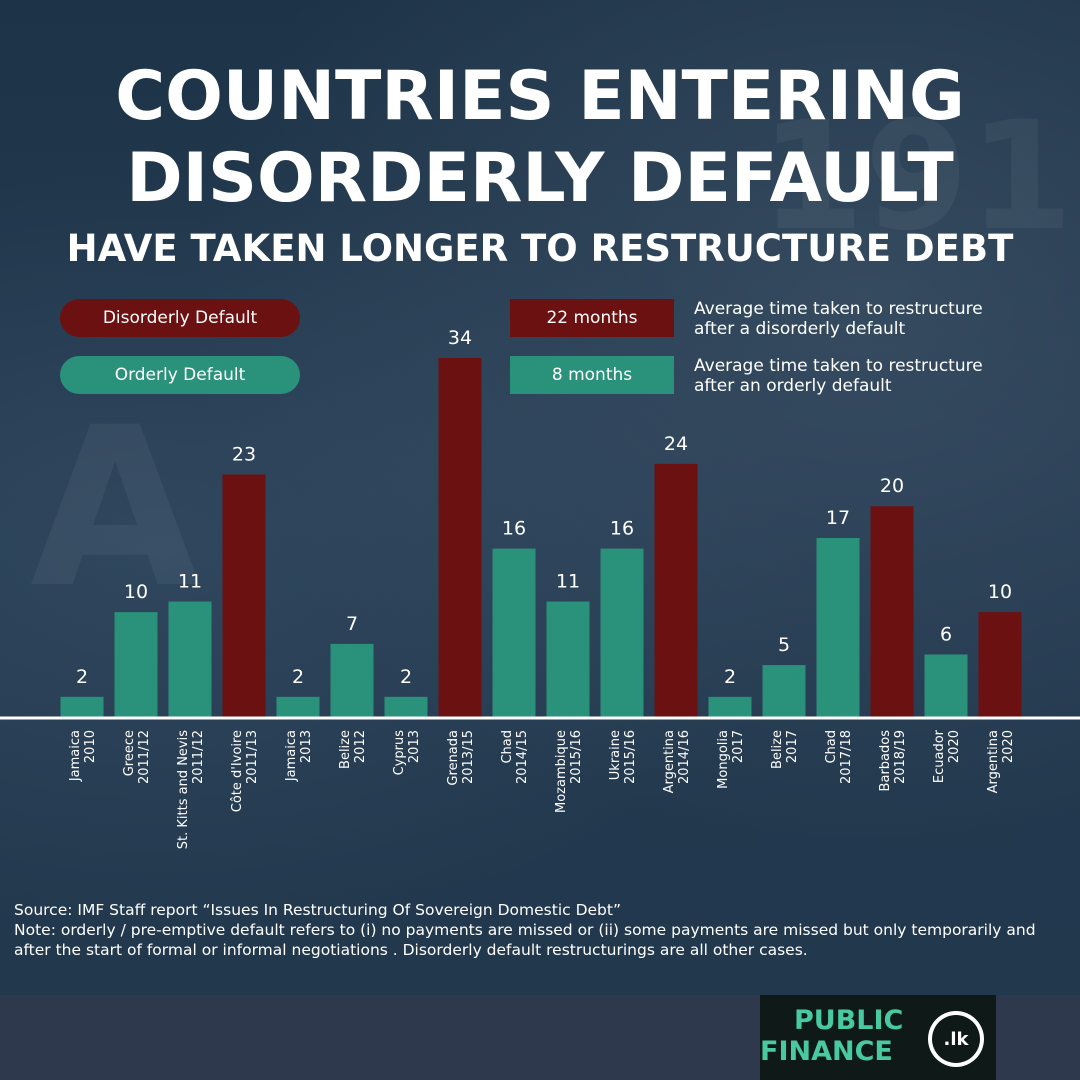  Describe the element at coordinates (849, 1020) in the screenshot. I see `logo-line-1: PUBLIC` at that location.